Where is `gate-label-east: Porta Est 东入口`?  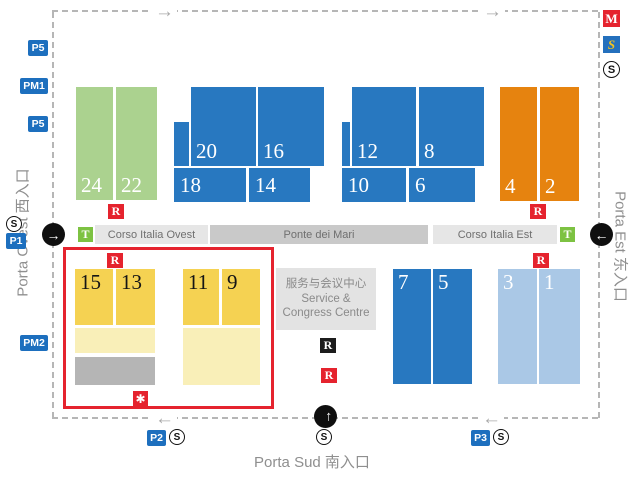 gate-label-east: Porta Est 东入口 is located at coordinates (620, 246).